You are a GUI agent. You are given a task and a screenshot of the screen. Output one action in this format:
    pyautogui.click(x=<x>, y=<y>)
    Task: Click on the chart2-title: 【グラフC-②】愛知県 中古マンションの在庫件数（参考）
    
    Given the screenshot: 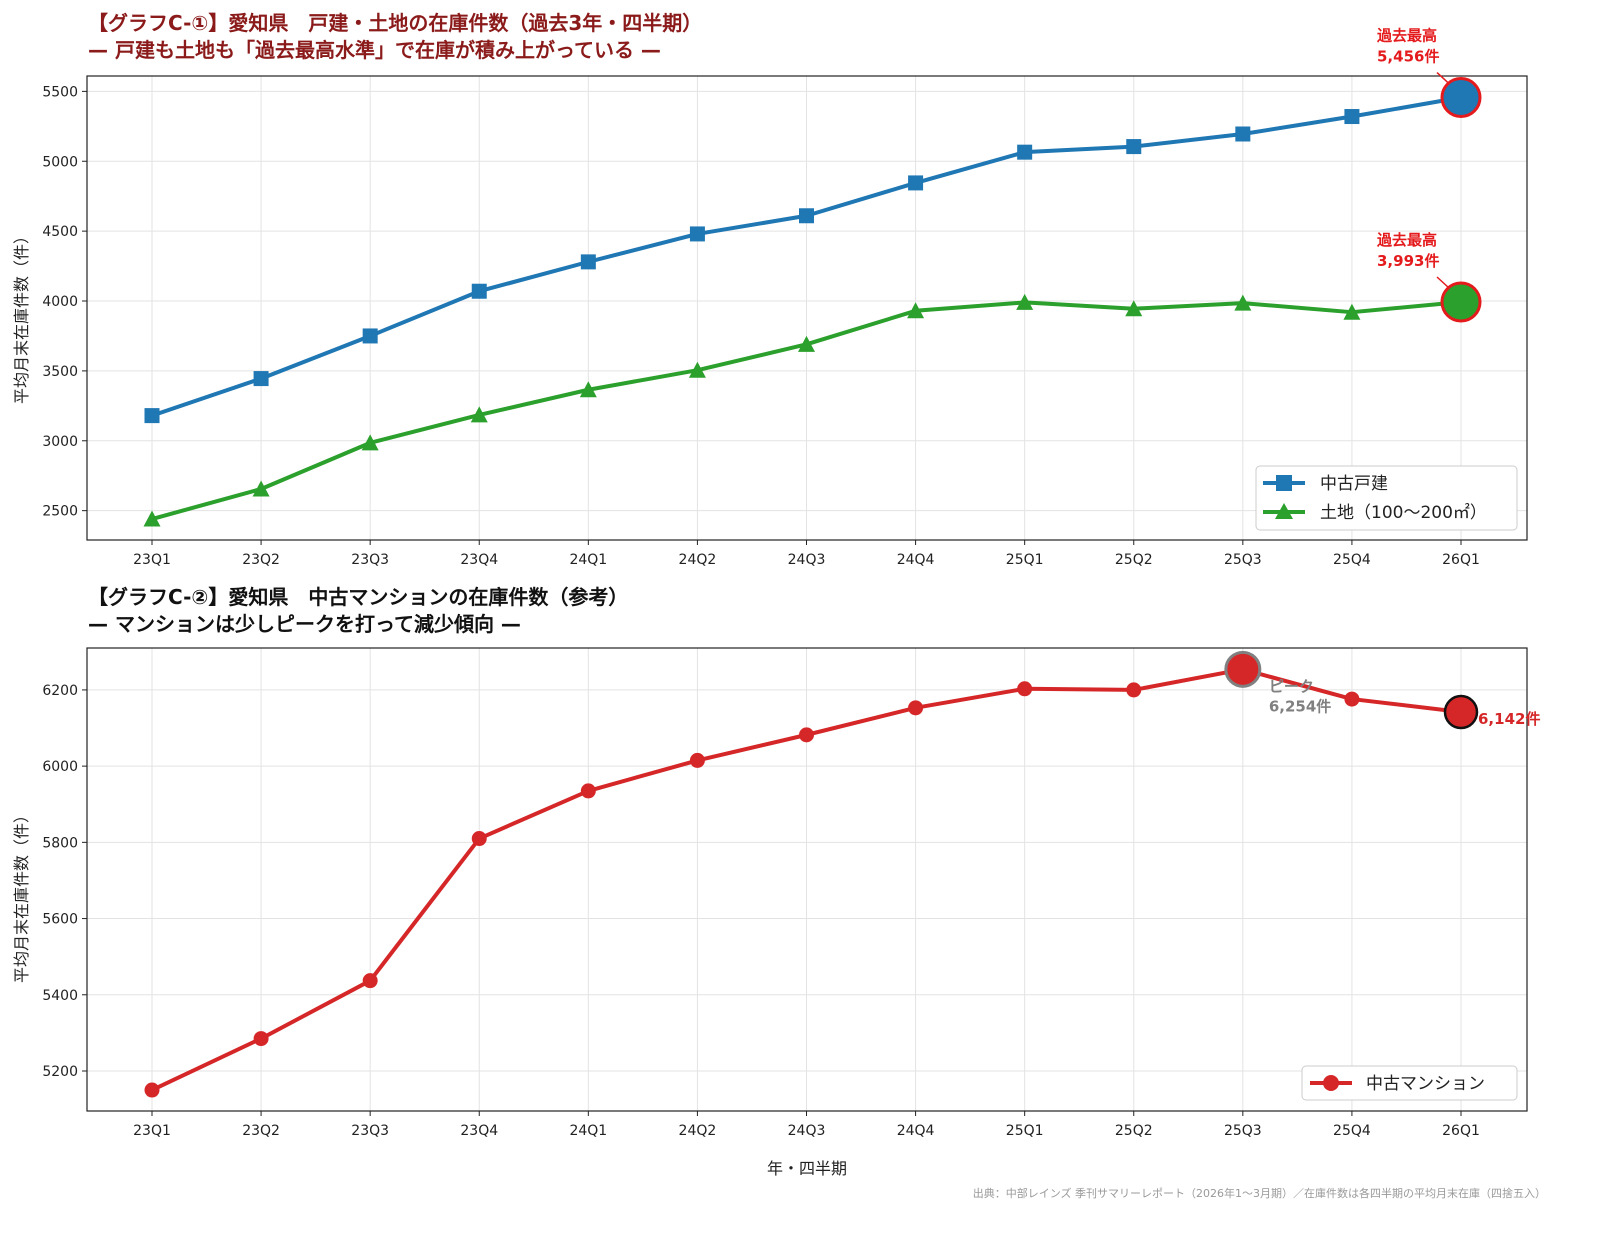 What is the action you would take?
    pyautogui.click(x=358, y=597)
    